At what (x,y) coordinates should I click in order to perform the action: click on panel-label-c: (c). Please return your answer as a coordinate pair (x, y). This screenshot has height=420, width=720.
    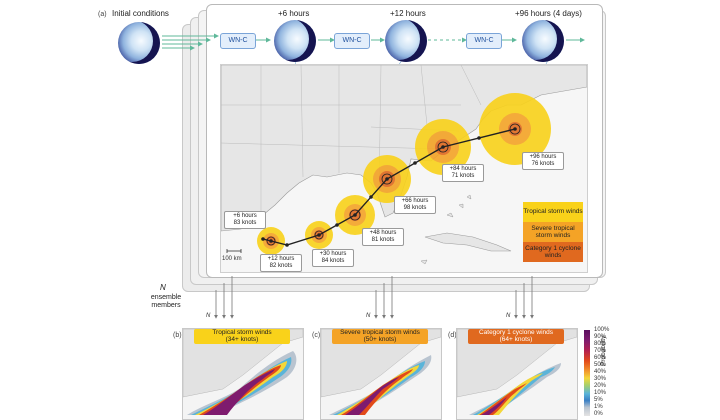
    Looking at the image, I should click on (316, 335).